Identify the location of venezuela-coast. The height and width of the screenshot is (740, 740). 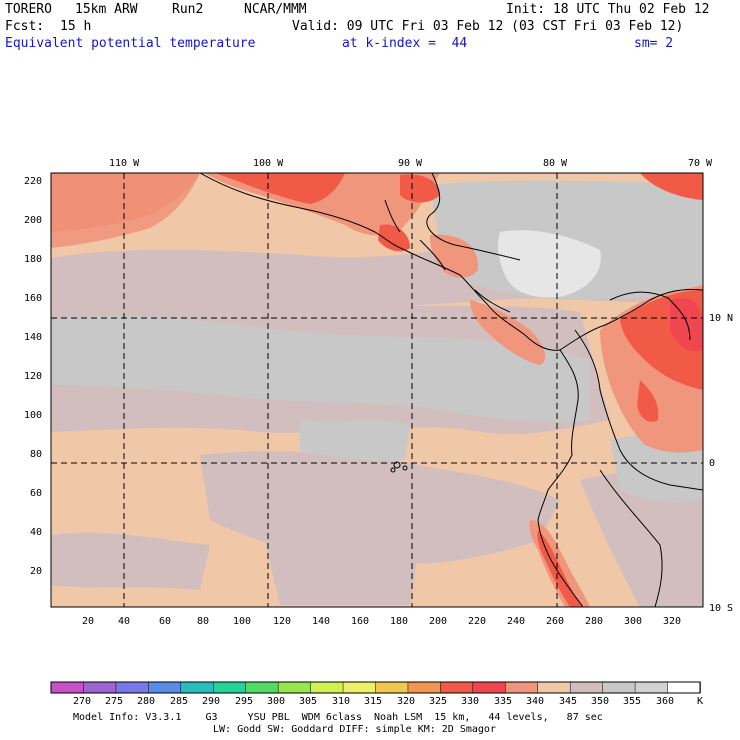
(650, 316).